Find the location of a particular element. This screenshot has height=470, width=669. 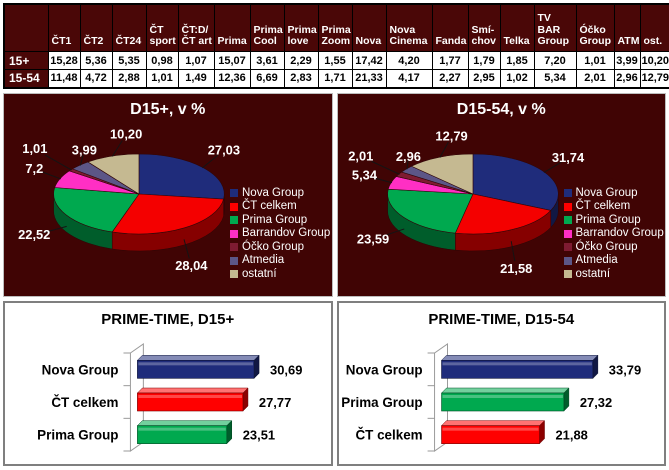

table-col-header: ATM is located at coordinates (627, 27).